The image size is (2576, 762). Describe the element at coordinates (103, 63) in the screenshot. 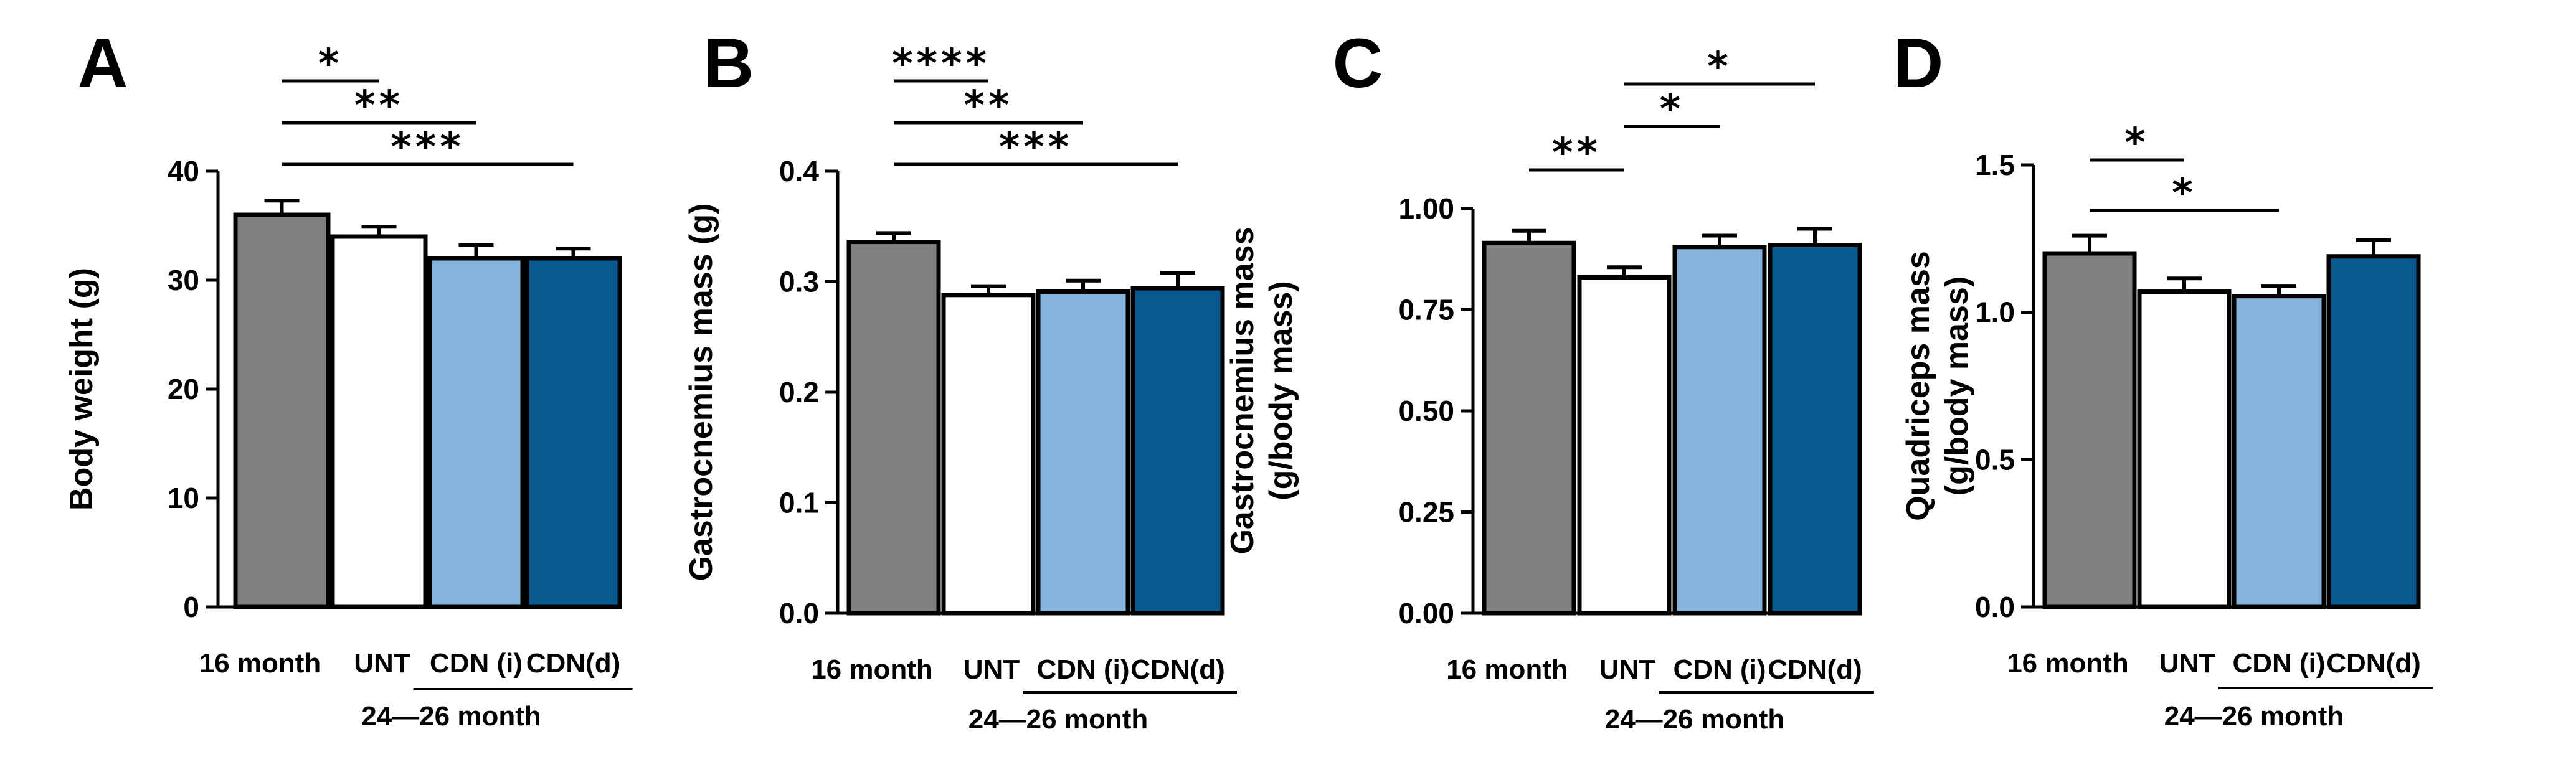

I see `panel-letter: A` at that location.